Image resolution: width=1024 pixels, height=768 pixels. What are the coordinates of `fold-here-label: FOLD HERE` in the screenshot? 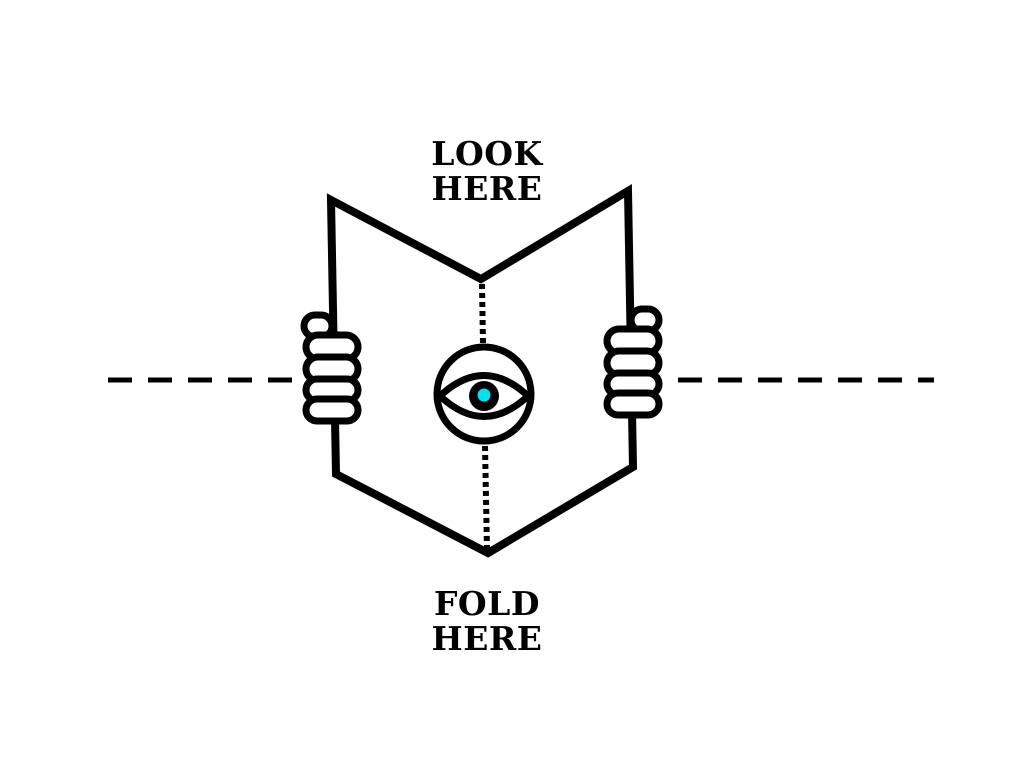 It's located at (487, 621).